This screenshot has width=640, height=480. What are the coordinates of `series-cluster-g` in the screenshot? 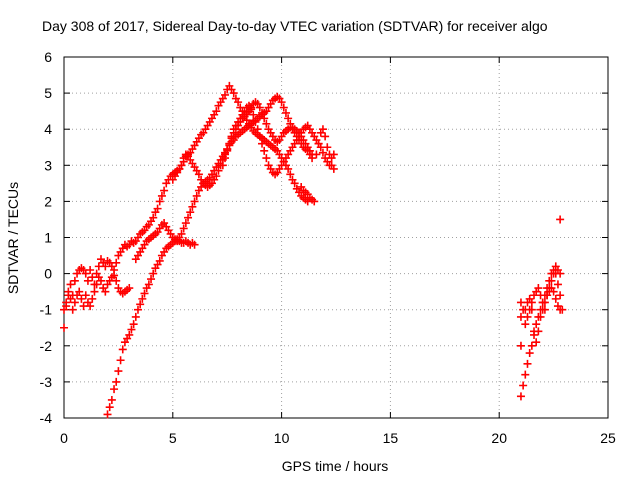 It's located at (317, 165).